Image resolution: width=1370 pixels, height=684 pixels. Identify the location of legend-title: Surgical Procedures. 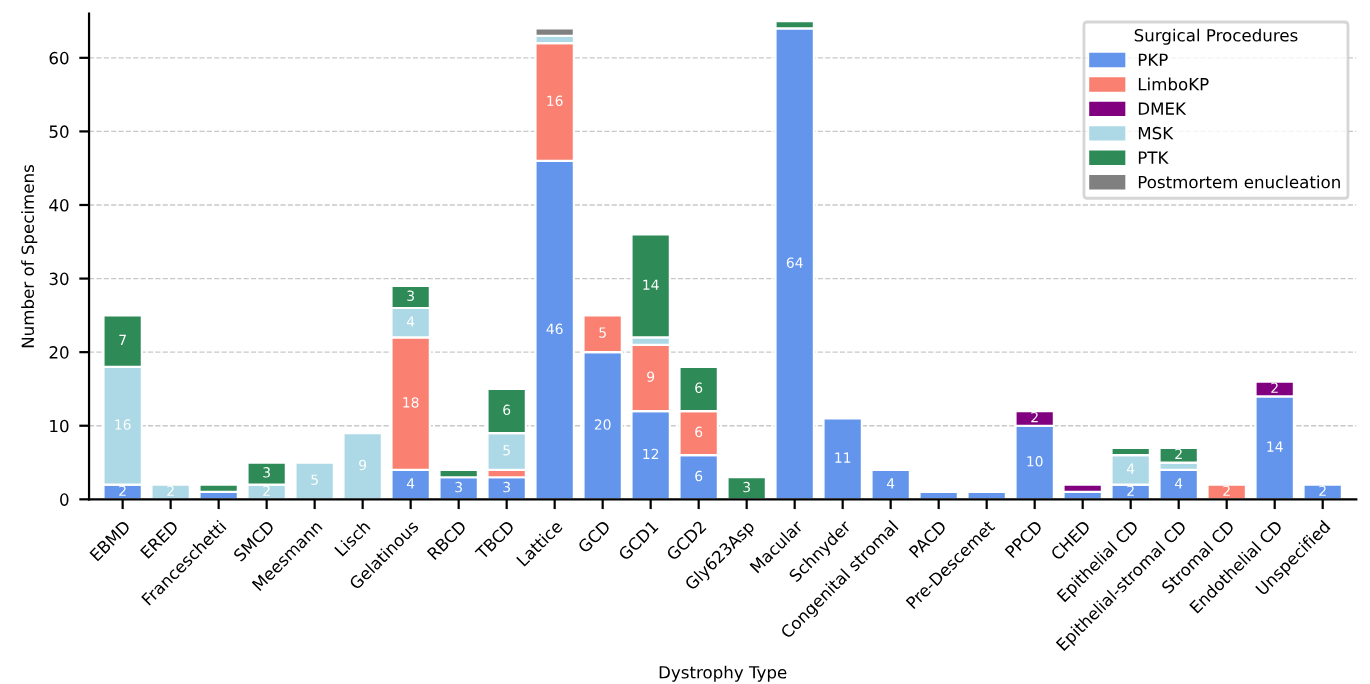
(1216, 36).